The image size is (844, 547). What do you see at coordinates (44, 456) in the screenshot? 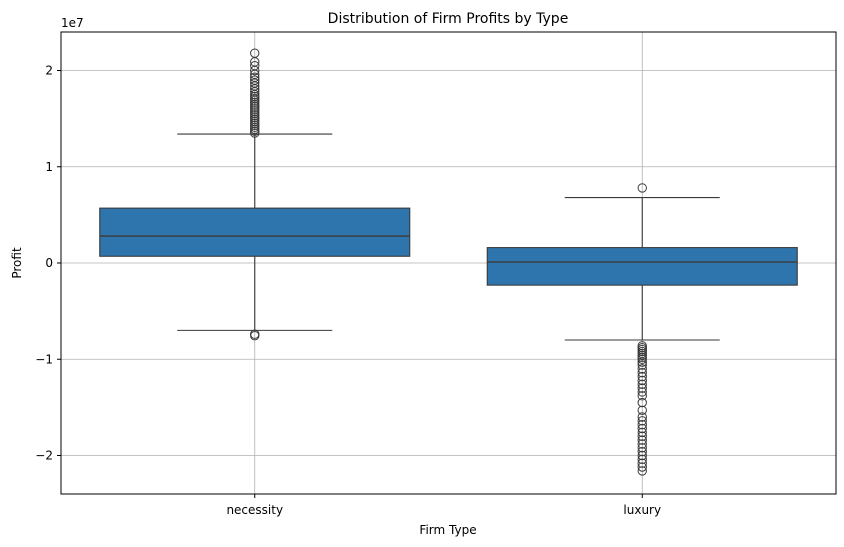
I see `y-tick-label: −2` at bounding box center [44, 456].